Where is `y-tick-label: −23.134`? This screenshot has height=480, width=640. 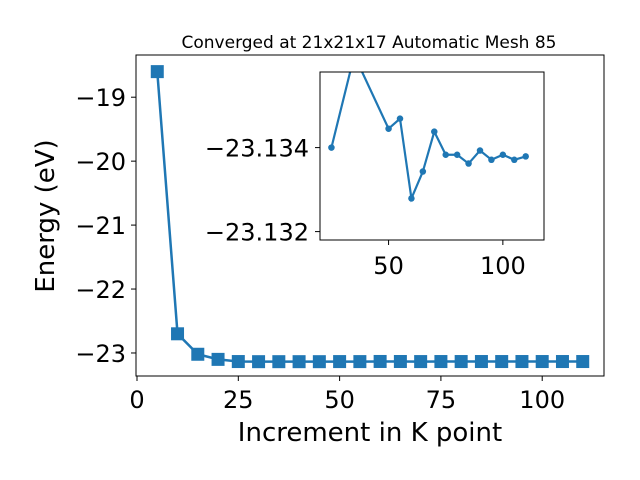
y-tick-label: −23.134 is located at coordinates (257, 149).